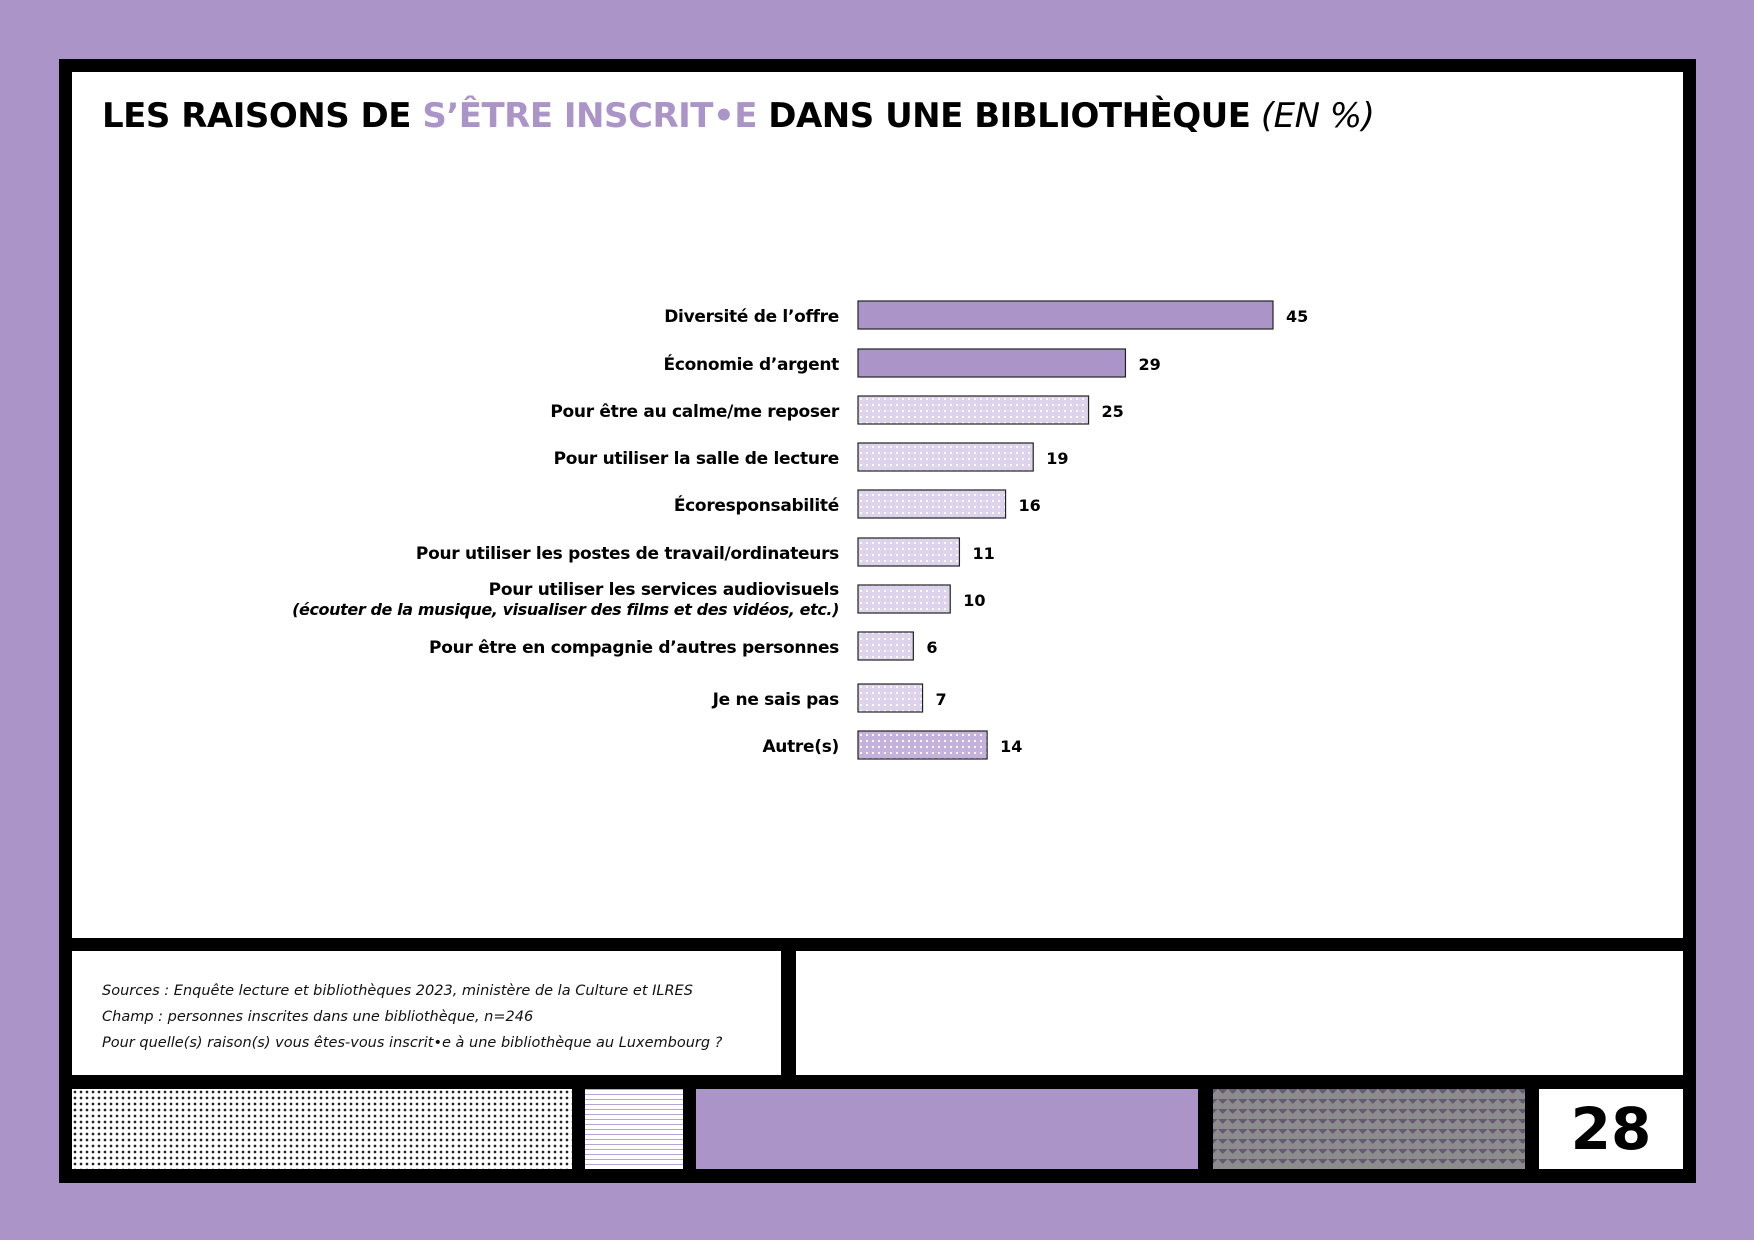  Describe the element at coordinates (695, 412) in the screenshot. I see `category-label-2: Pour être au calme/me reposer` at that location.